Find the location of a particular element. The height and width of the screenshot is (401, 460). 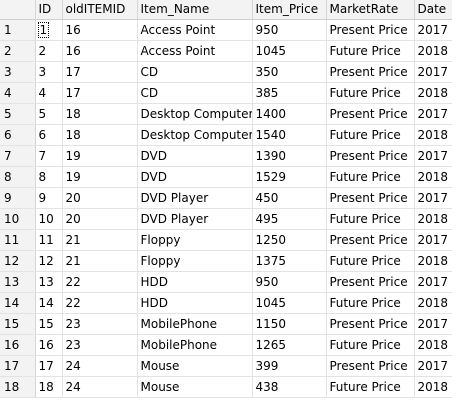

cell-item-price: 438 is located at coordinates (289, 387).